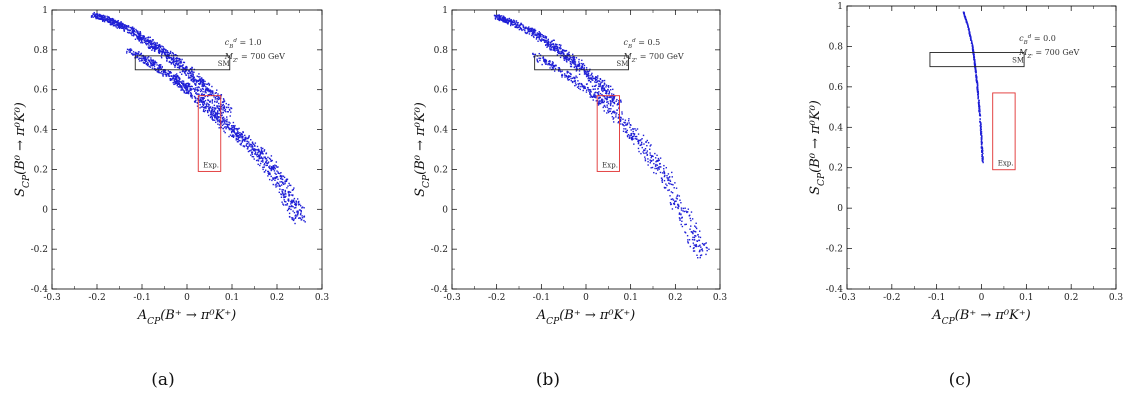 The width and height of the screenshot is (1127, 396). Describe the element at coordinates (541, 298) in the screenshot. I see `x-tick-label: -0.1` at that location.